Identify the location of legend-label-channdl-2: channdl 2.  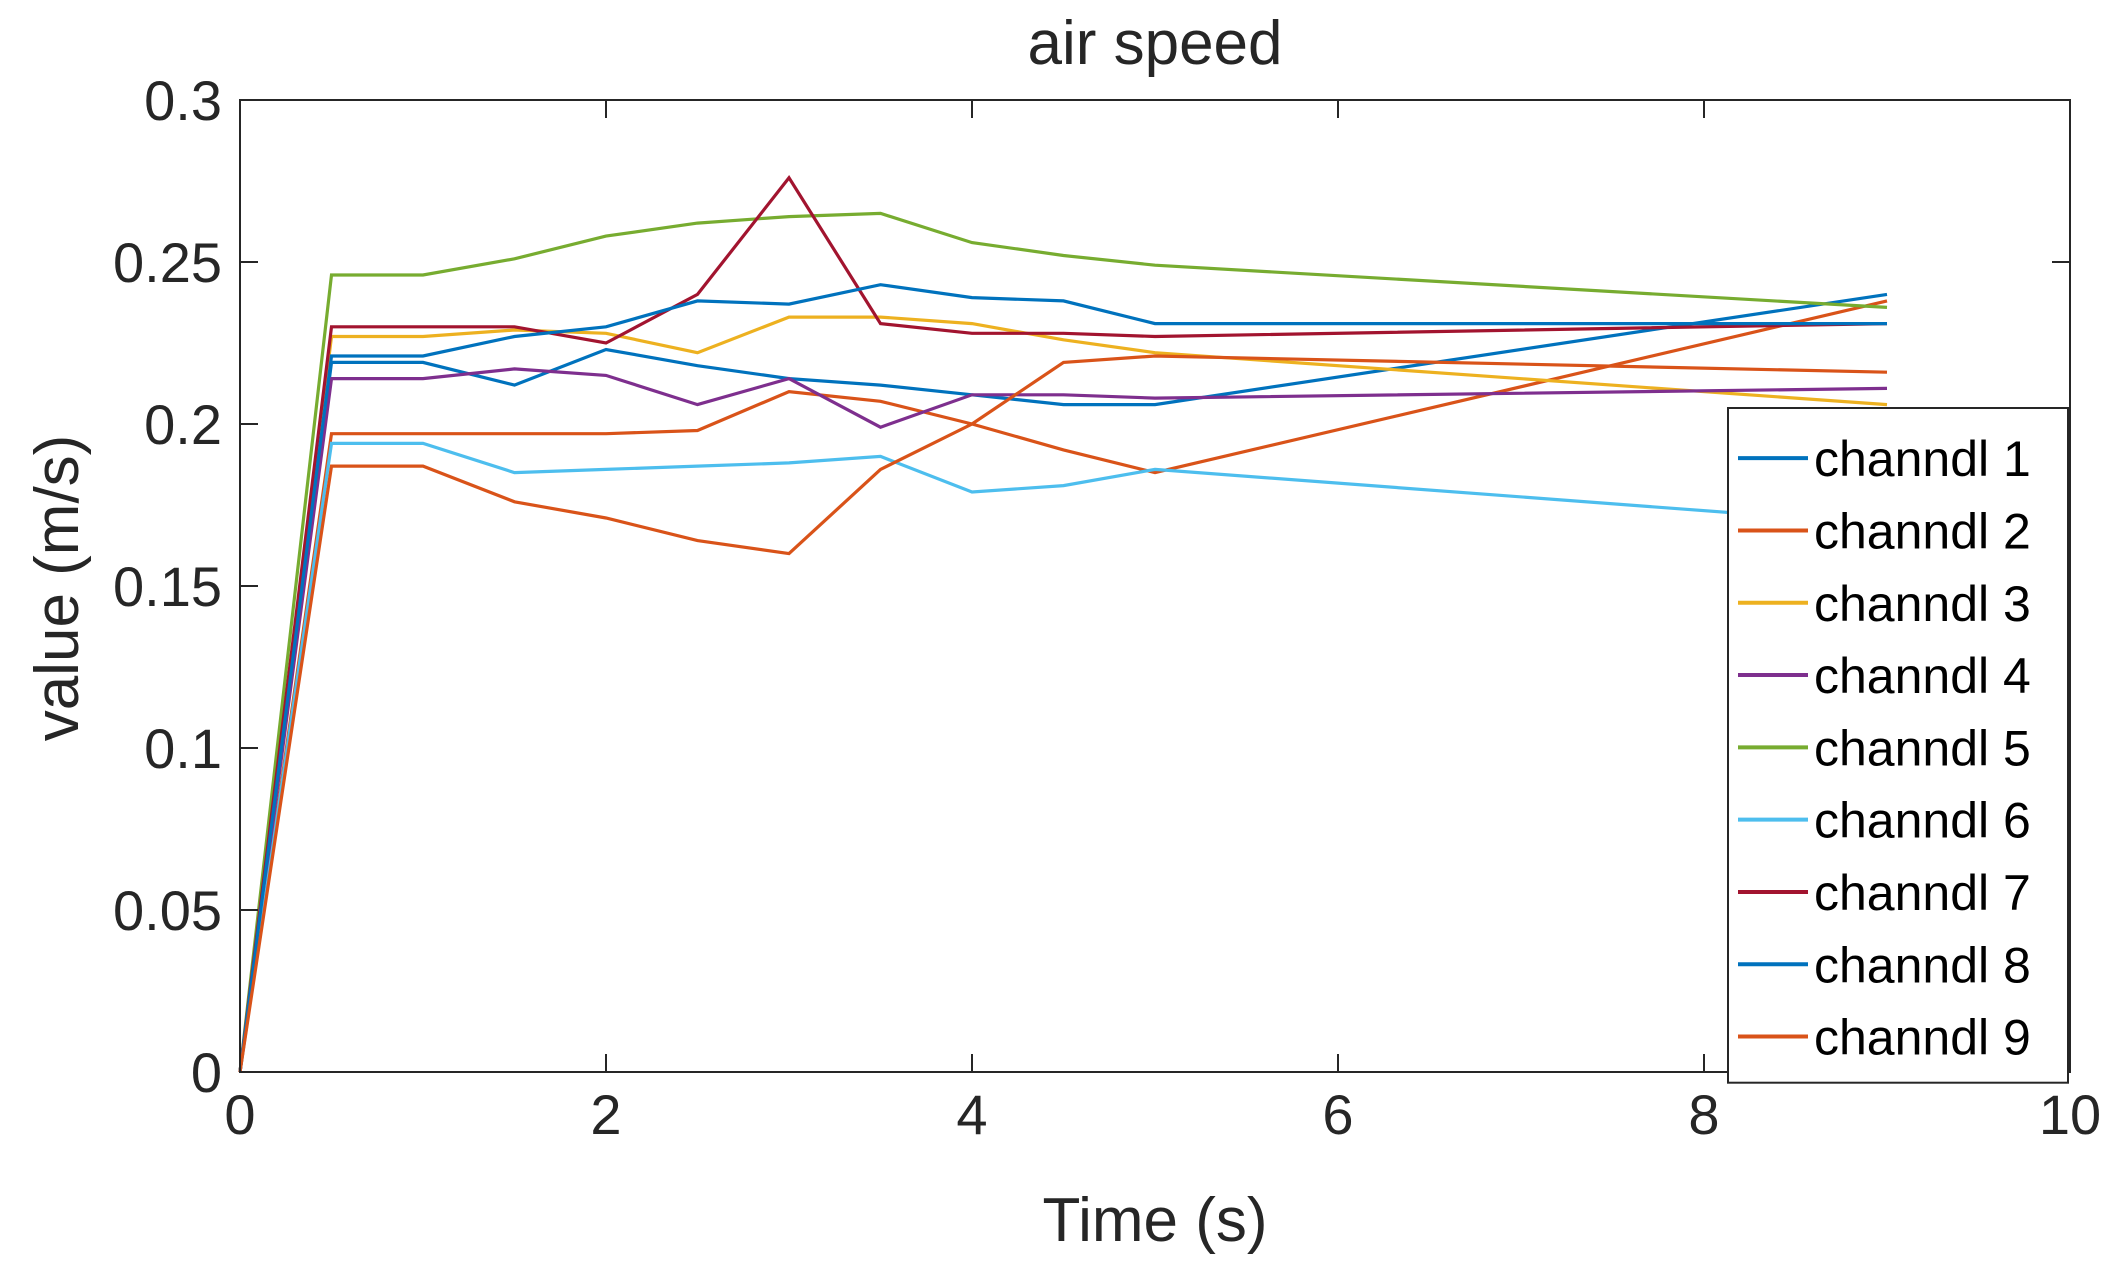
(1922, 531).